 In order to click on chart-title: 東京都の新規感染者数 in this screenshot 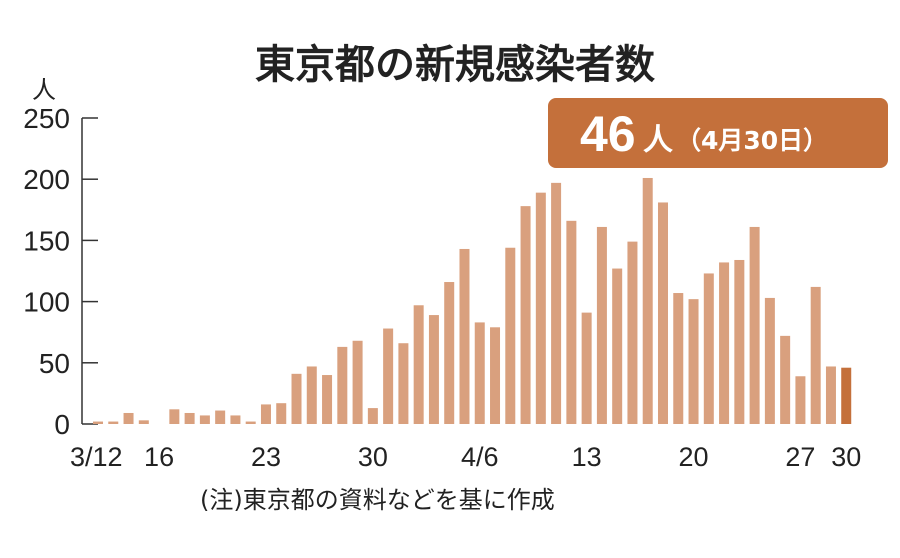, I will do `click(455, 65)`.